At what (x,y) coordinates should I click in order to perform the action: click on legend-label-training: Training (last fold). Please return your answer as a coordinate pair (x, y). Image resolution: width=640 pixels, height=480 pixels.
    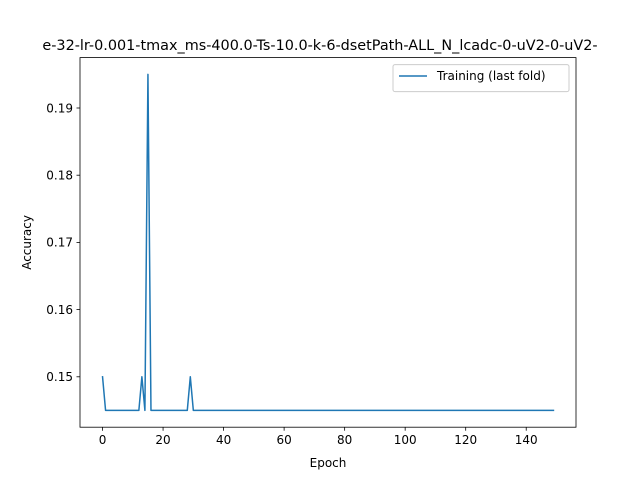
    Looking at the image, I should click on (491, 76).